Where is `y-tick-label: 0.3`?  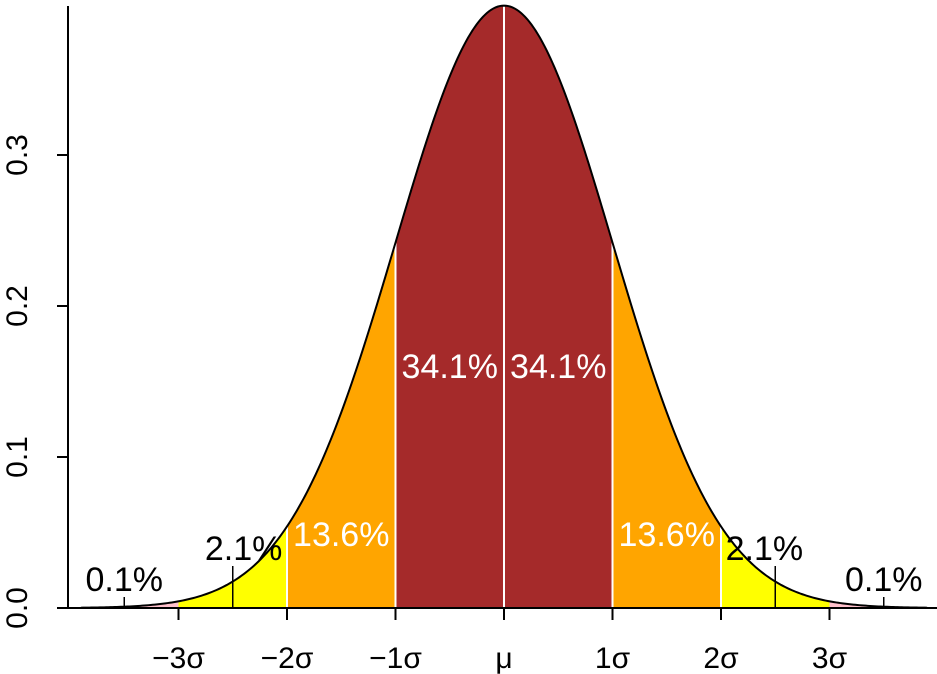
y-tick-label: 0.3 is located at coordinates (17, 155).